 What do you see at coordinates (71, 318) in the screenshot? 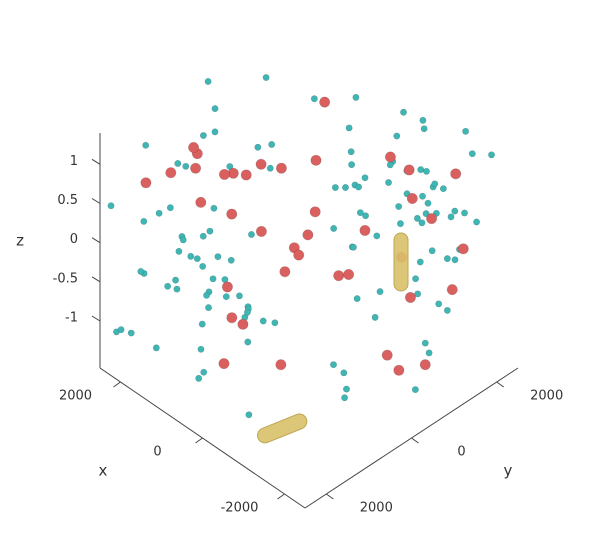
I see `z-tick-label: -1` at bounding box center [71, 318].